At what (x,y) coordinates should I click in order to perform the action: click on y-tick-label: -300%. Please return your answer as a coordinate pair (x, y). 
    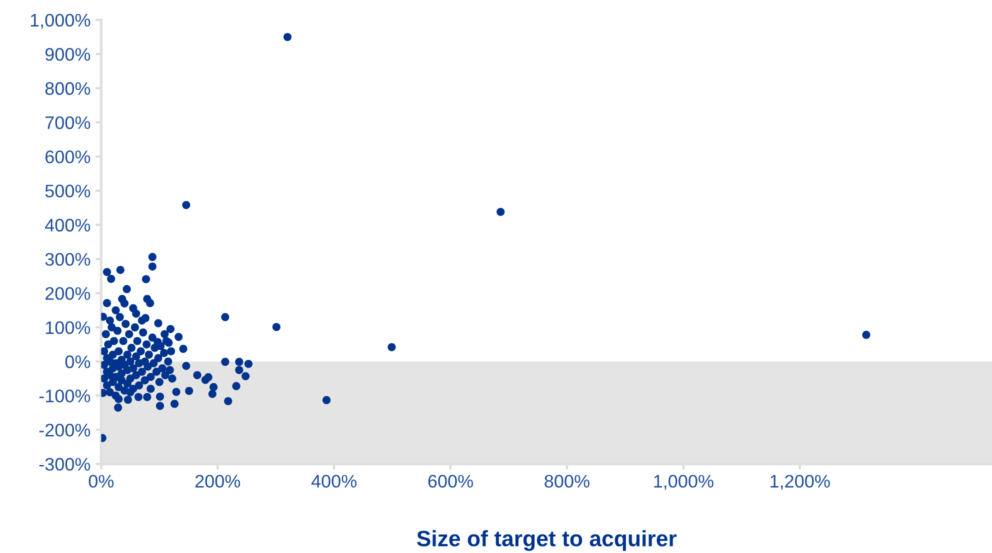
    Looking at the image, I should click on (64, 464).